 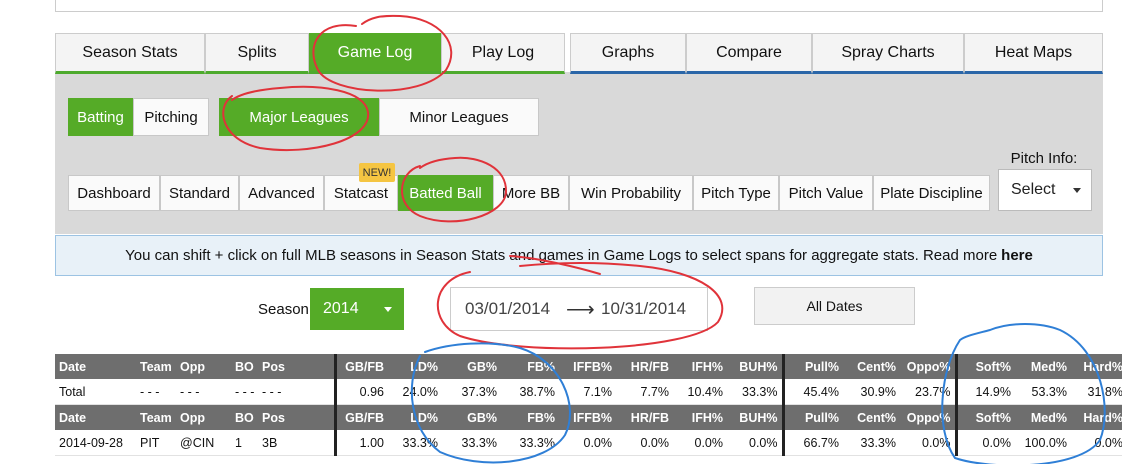 I want to click on read-more-link: here, so click(x=1017, y=255).